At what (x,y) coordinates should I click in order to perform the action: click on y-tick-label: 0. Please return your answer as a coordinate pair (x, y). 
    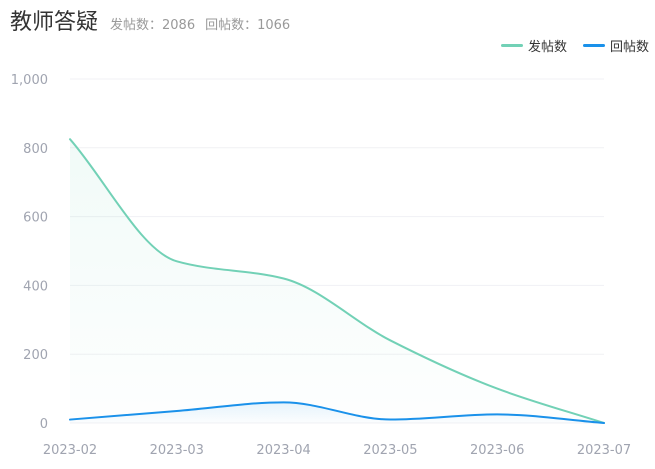
    Looking at the image, I should click on (44, 424).